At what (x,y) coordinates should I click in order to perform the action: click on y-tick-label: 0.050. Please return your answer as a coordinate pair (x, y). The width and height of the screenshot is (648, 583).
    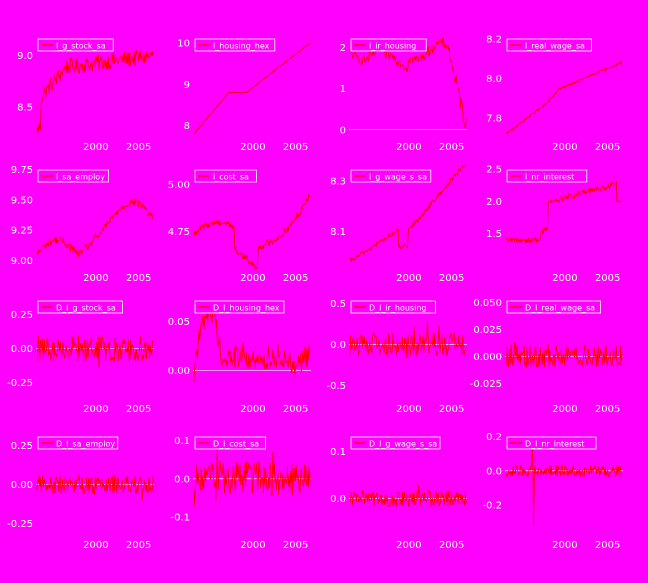
    Looking at the image, I should click on (487, 303).